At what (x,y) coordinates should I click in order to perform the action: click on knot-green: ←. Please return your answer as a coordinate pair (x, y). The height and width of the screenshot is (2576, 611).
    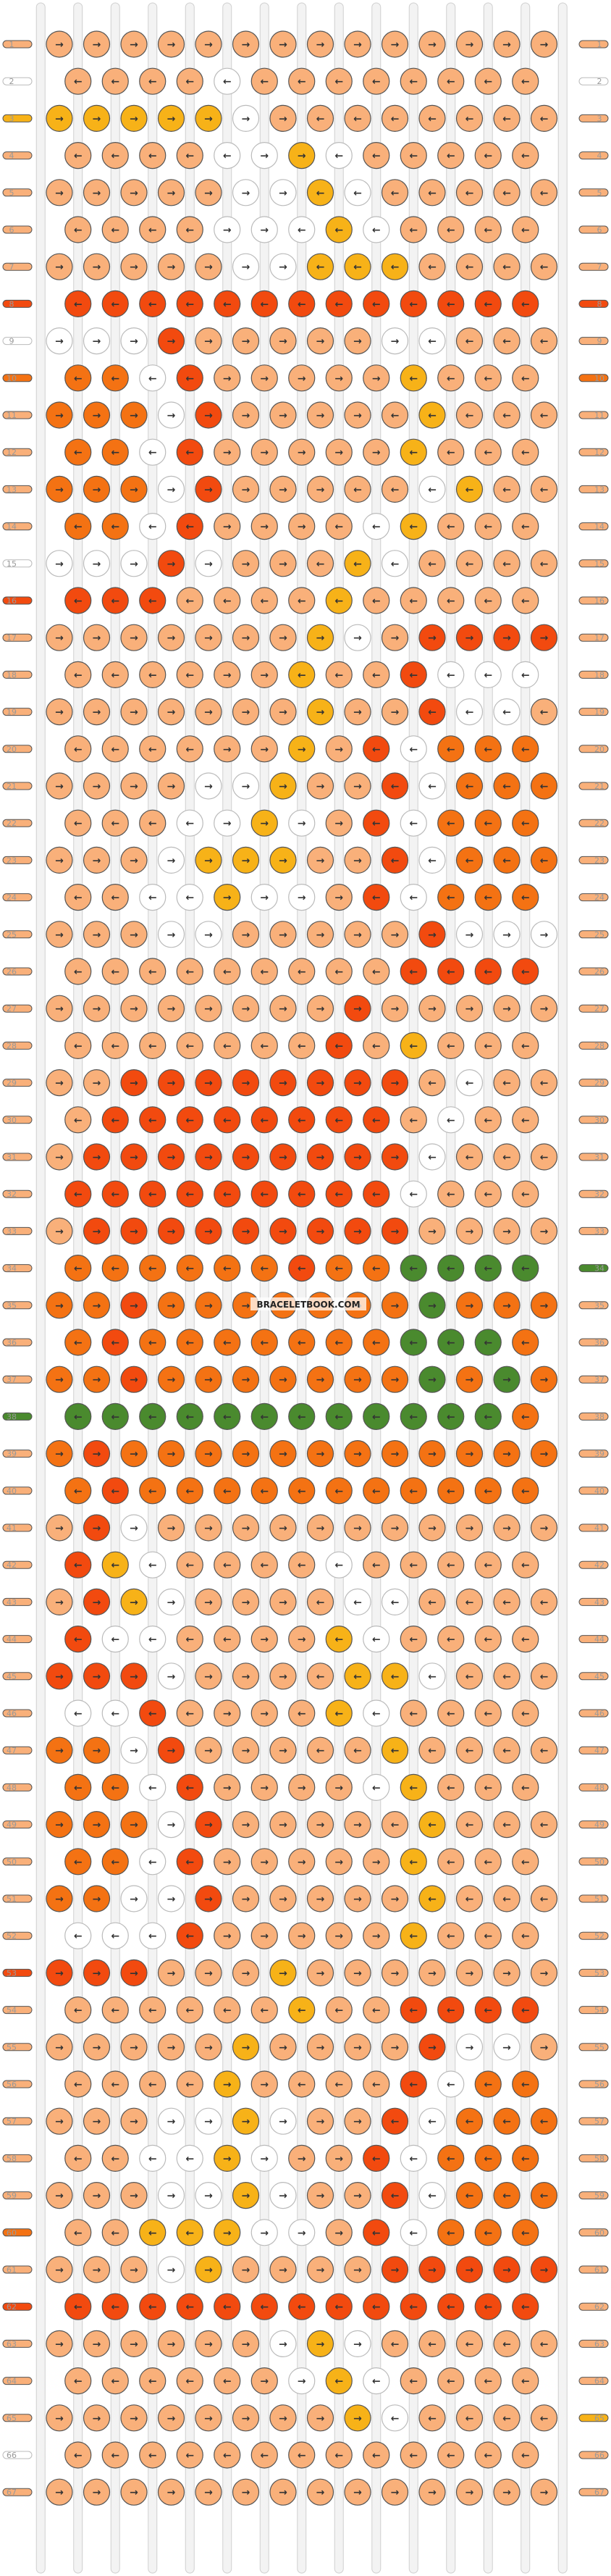
    Looking at the image, I should click on (488, 1416).